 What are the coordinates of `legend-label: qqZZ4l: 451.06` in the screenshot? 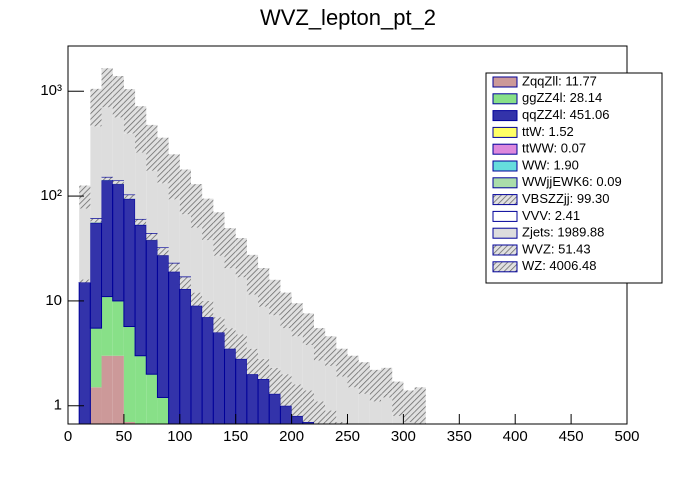 It's located at (565, 114).